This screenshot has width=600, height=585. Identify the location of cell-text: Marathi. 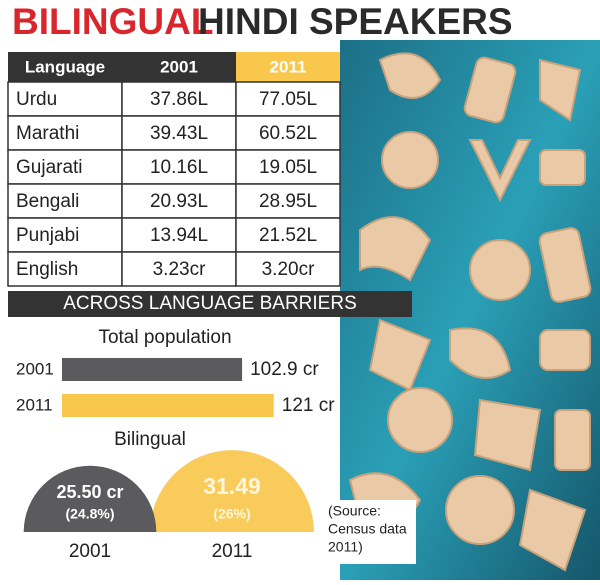
(47, 133).